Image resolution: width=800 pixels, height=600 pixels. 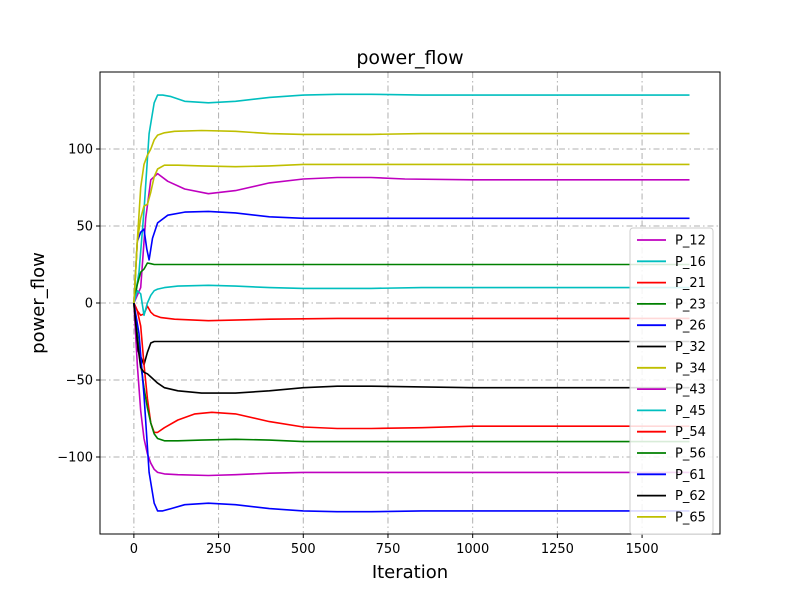 What do you see at coordinates (690, 368) in the screenshot?
I see `legend-label: P_34` at bounding box center [690, 368].